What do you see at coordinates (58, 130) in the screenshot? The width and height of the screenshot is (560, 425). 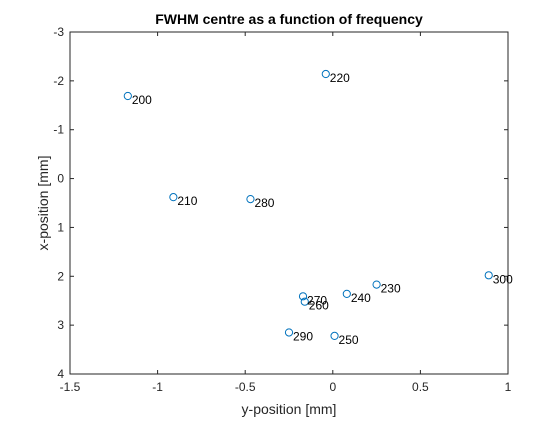 I see `y-tick-label: -1` at bounding box center [58, 130].